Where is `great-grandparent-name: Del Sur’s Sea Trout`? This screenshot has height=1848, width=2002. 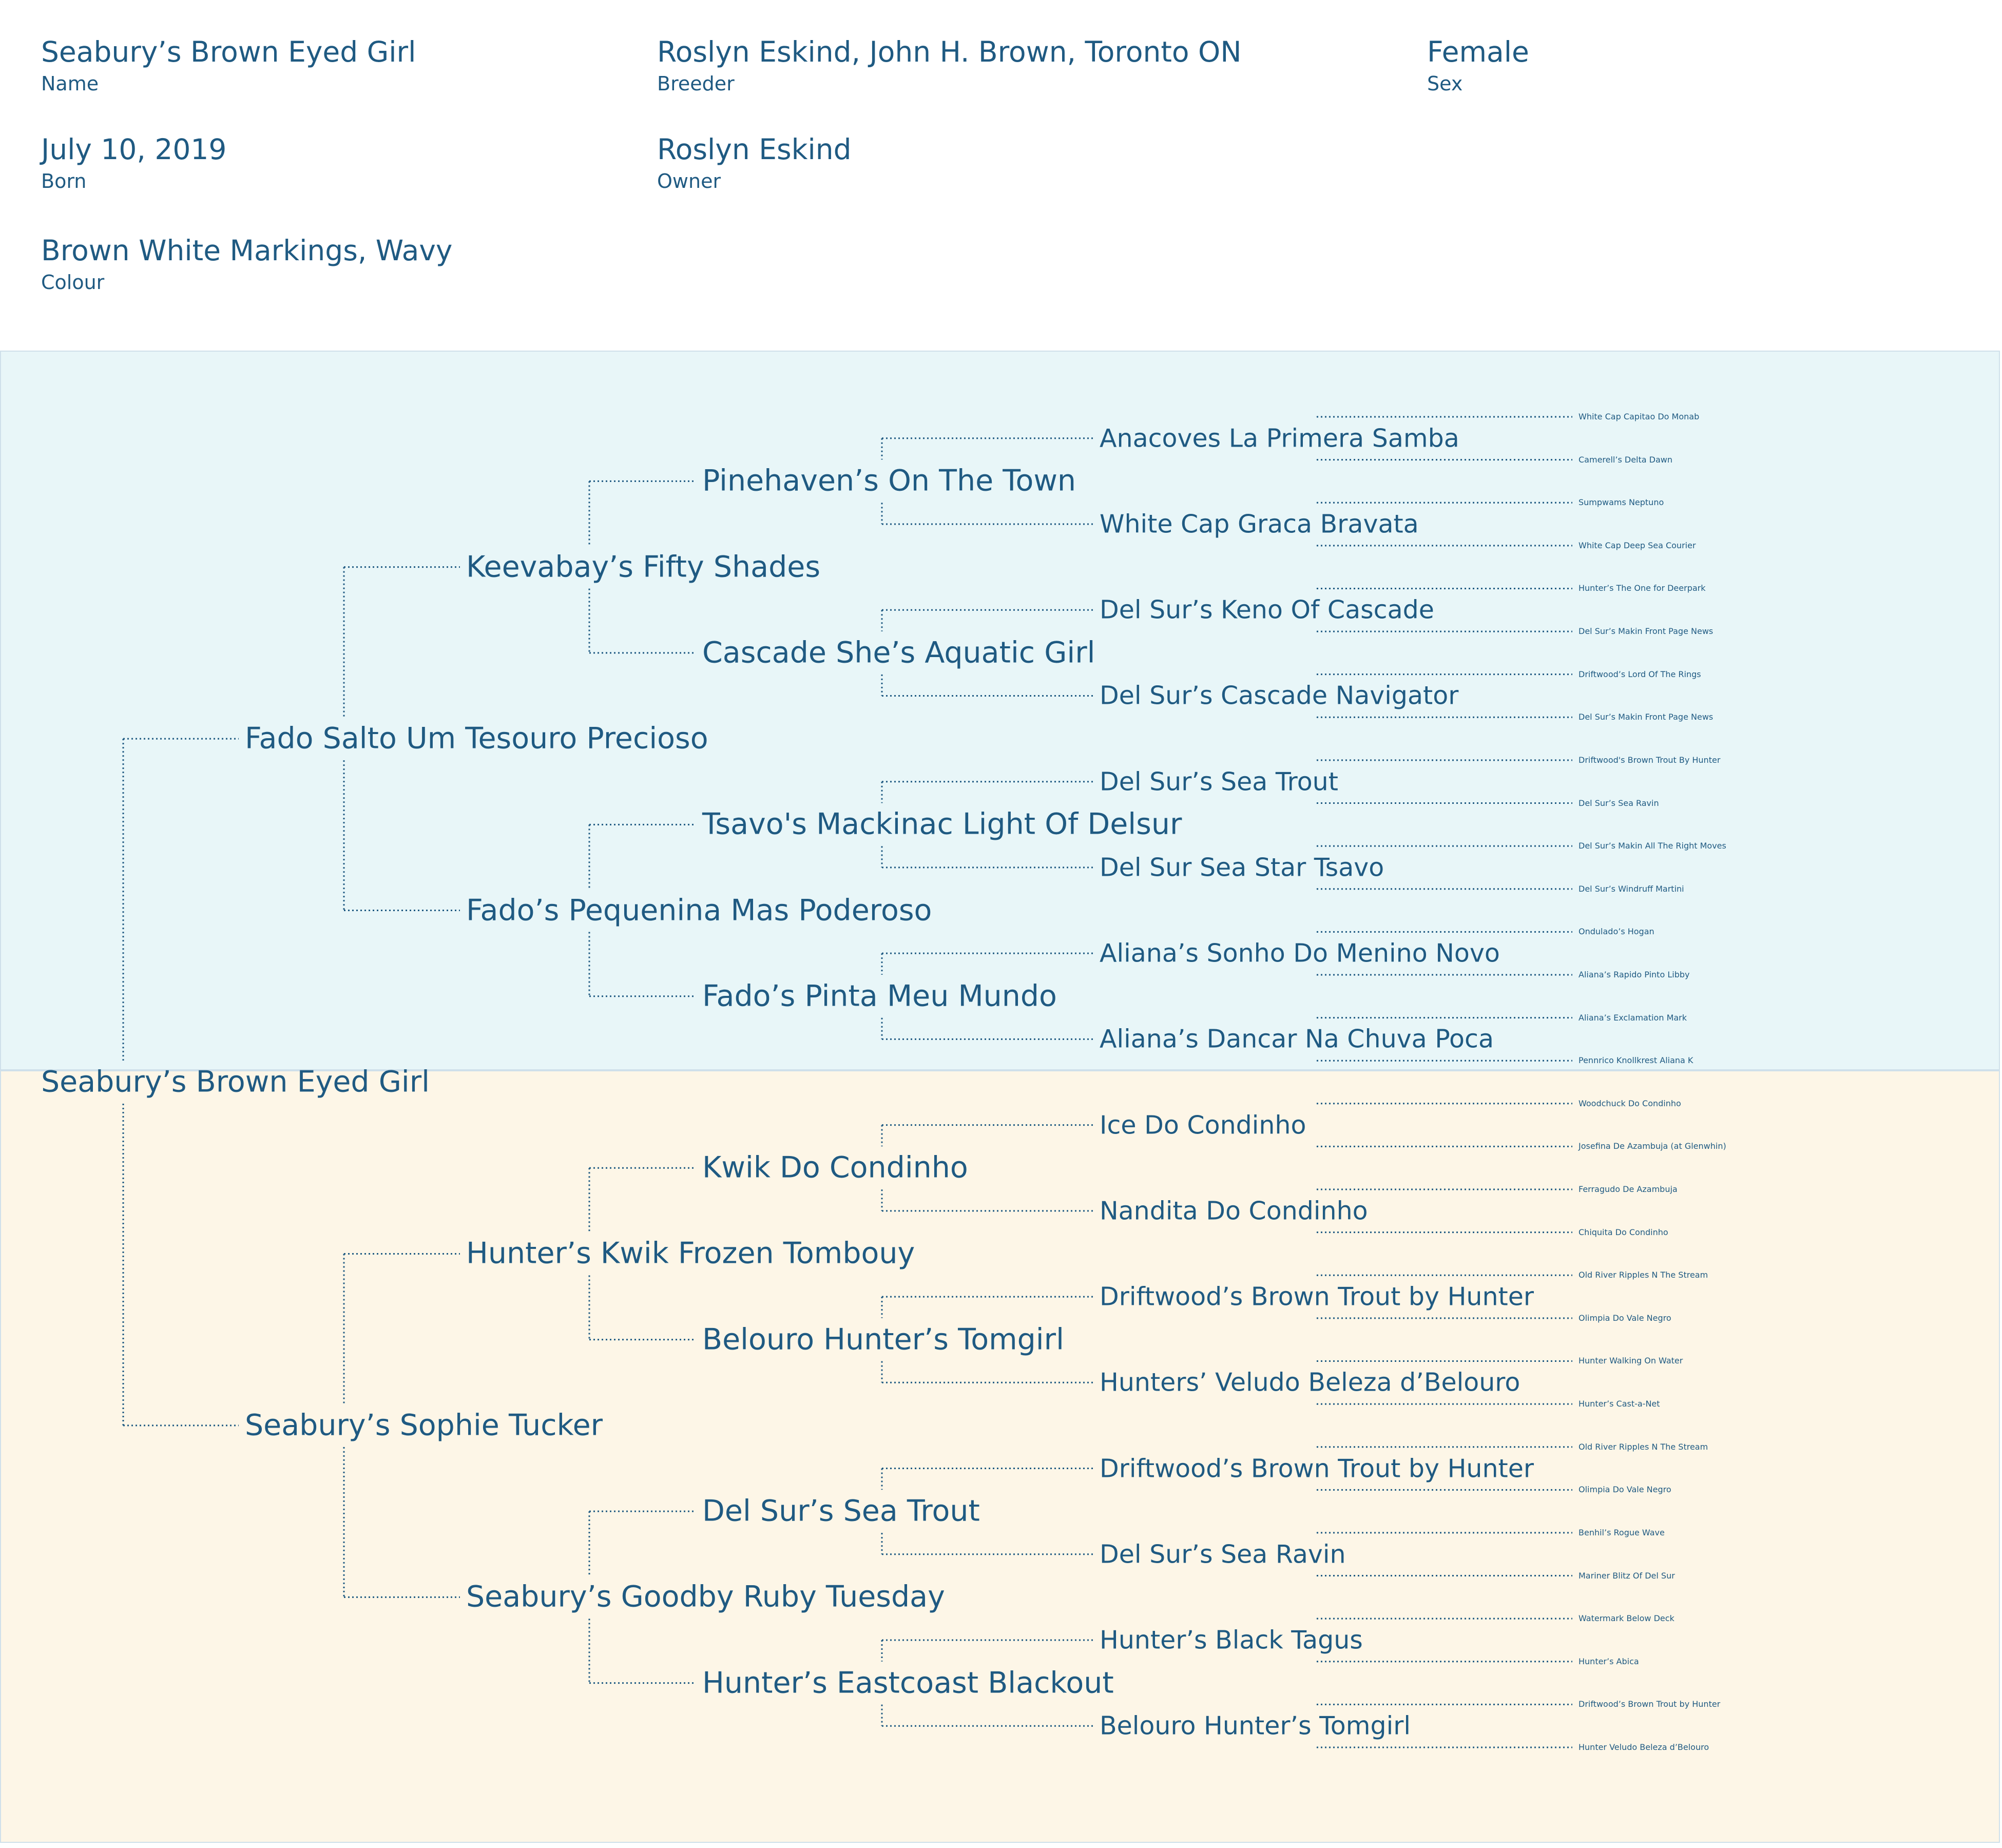 great-grandparent-name: Del Sur’s Sea Trout is located at coordinates (841, 1511).